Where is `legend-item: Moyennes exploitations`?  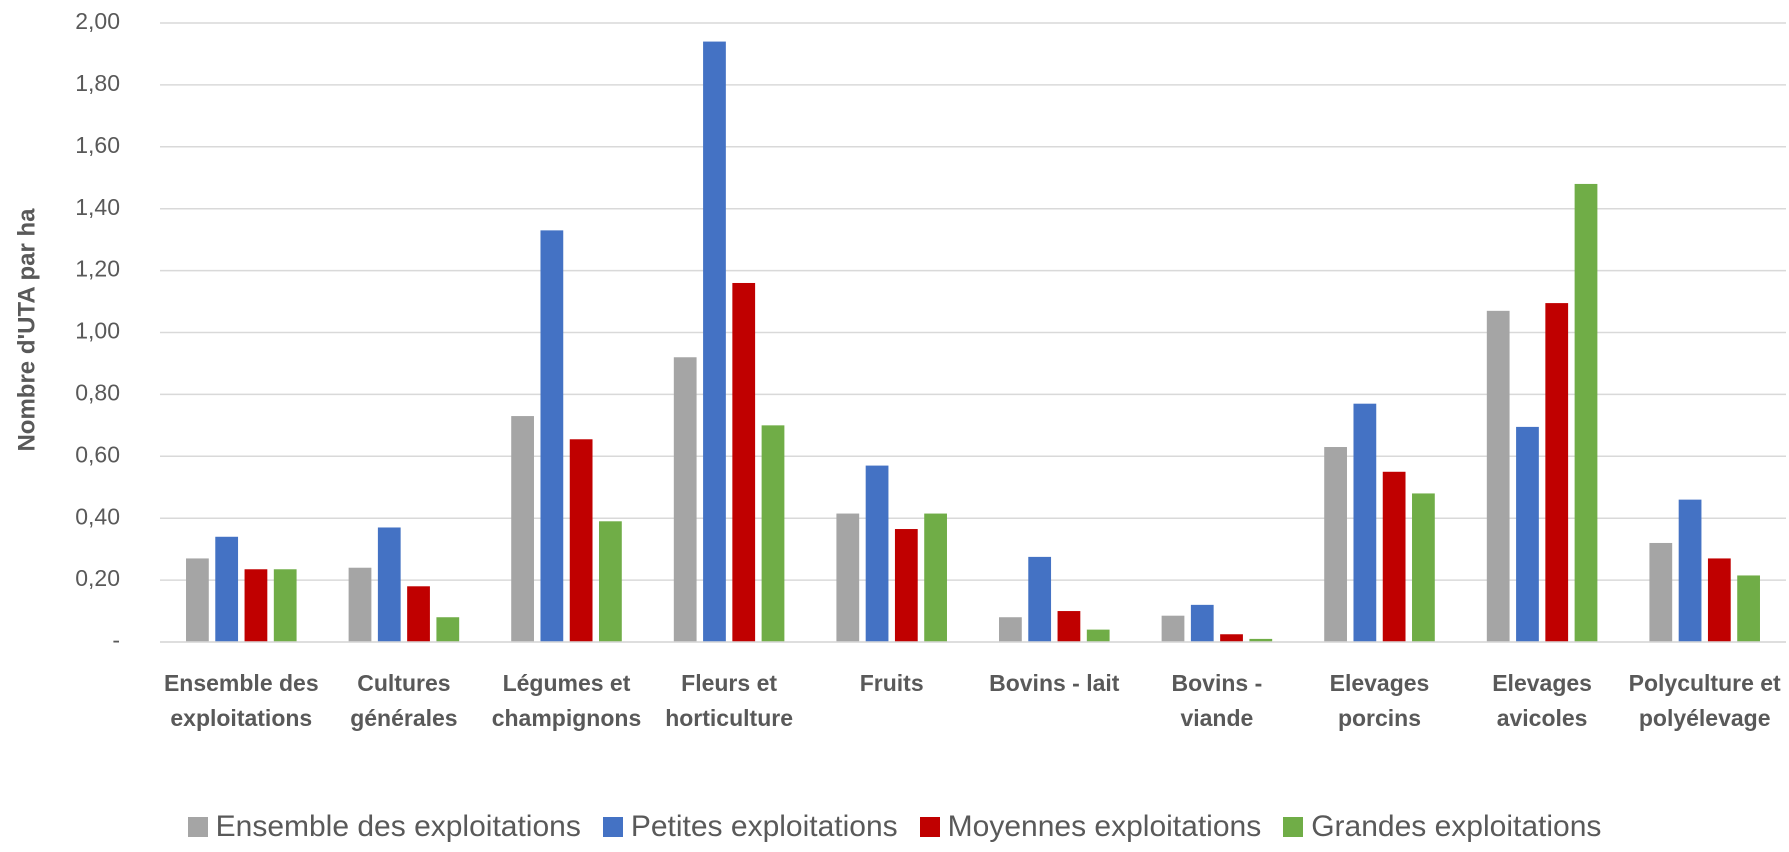
legend-item: Moyennes exploitations is located at coordinates (1090, 827).